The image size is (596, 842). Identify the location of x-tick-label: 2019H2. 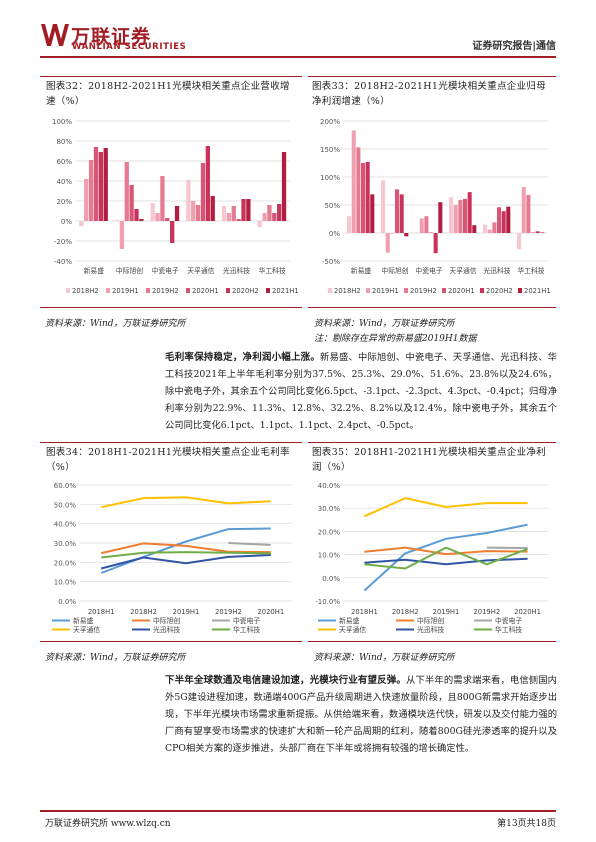
(486, 612).